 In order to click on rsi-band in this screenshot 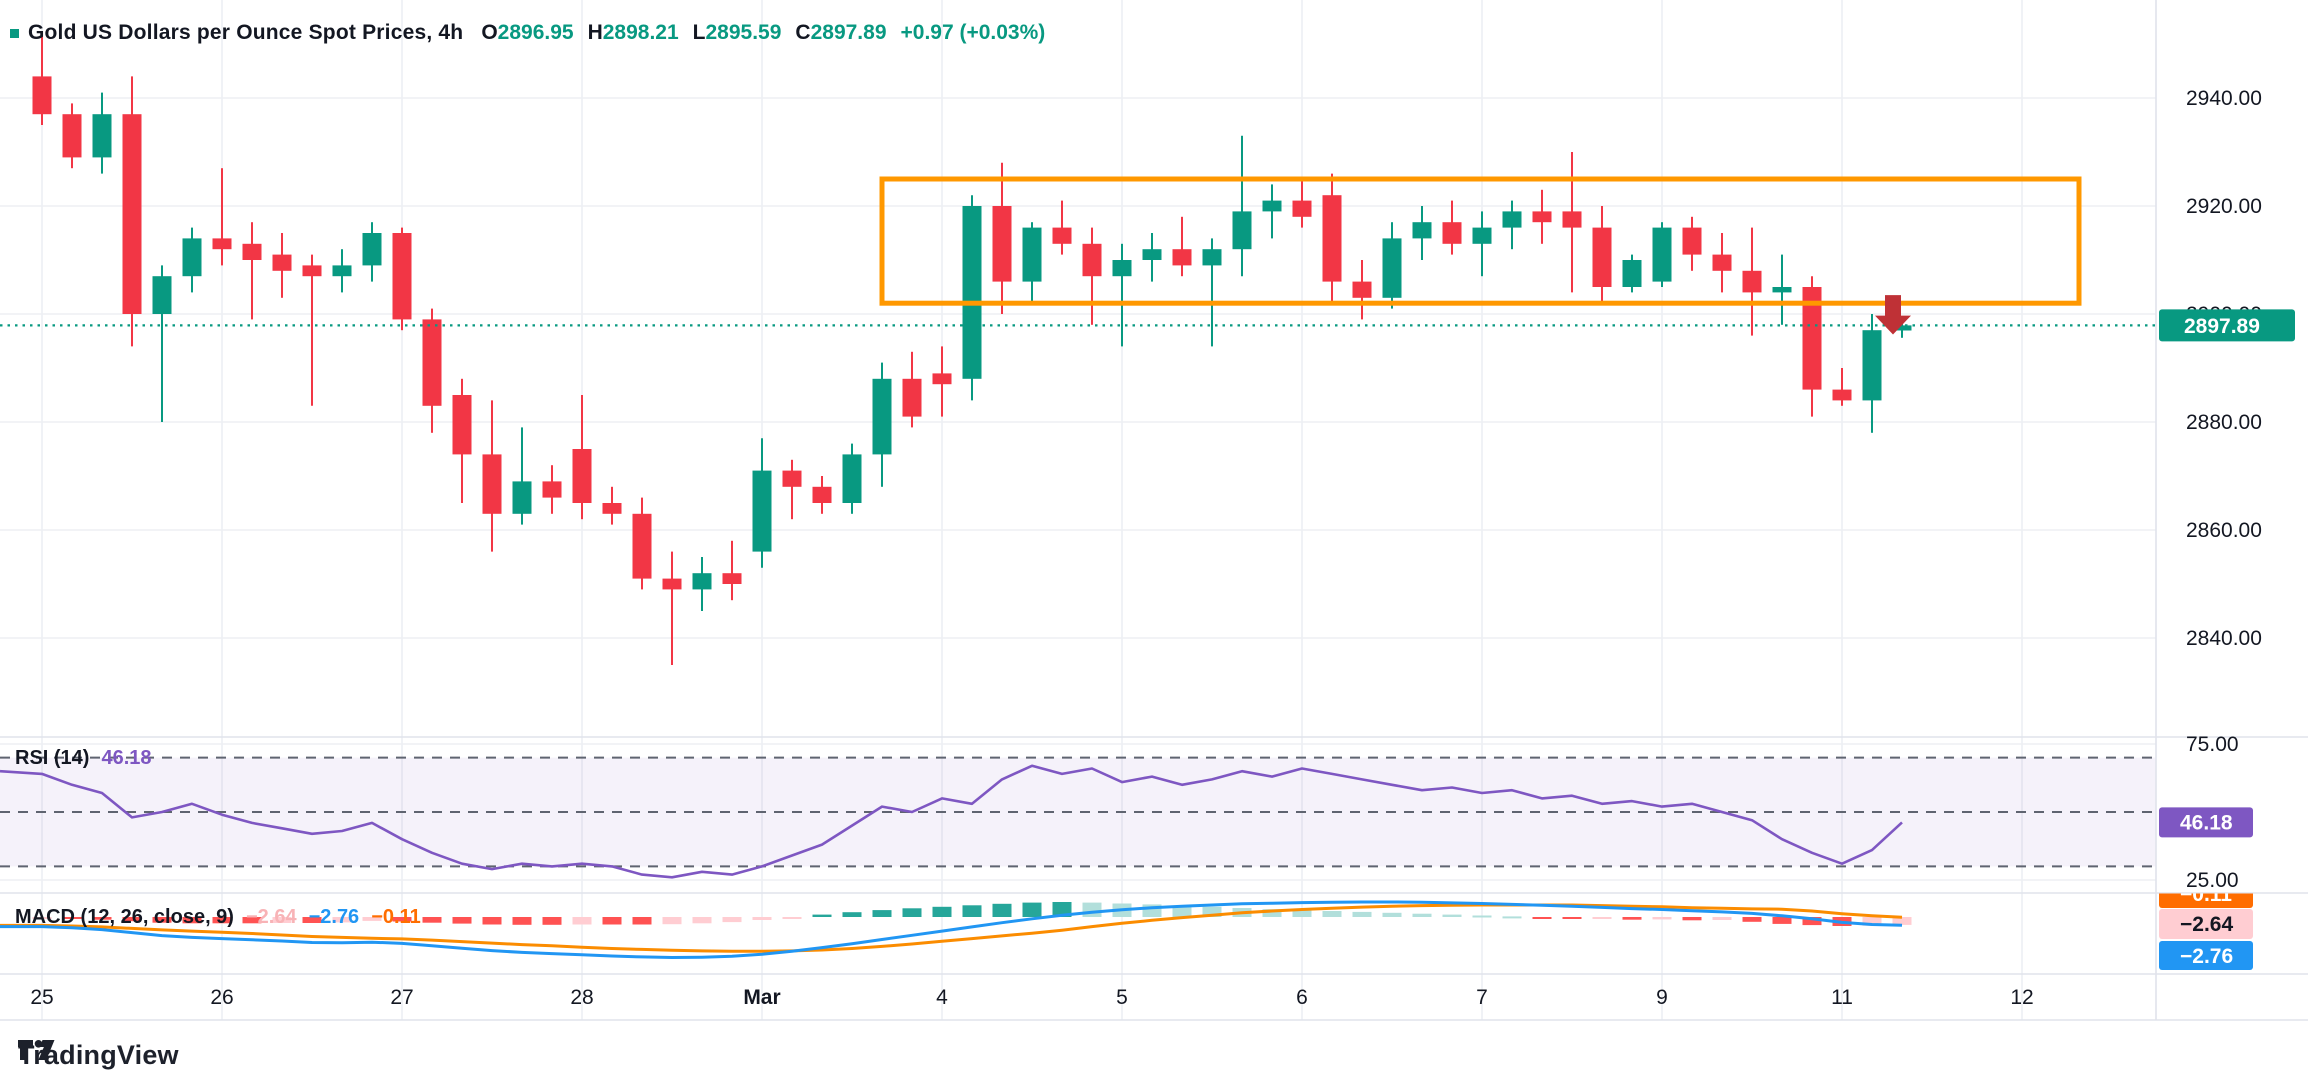, I will do `click(1078, 812)`.